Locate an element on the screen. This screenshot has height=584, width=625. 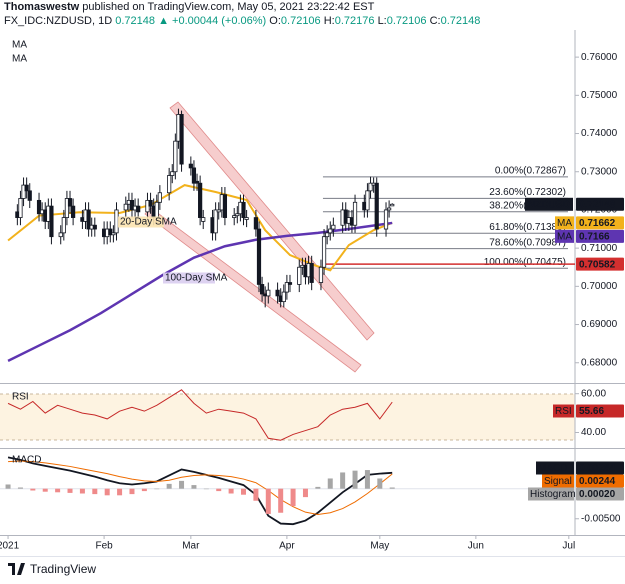
symbol-box is located at coordinates (549, 204).